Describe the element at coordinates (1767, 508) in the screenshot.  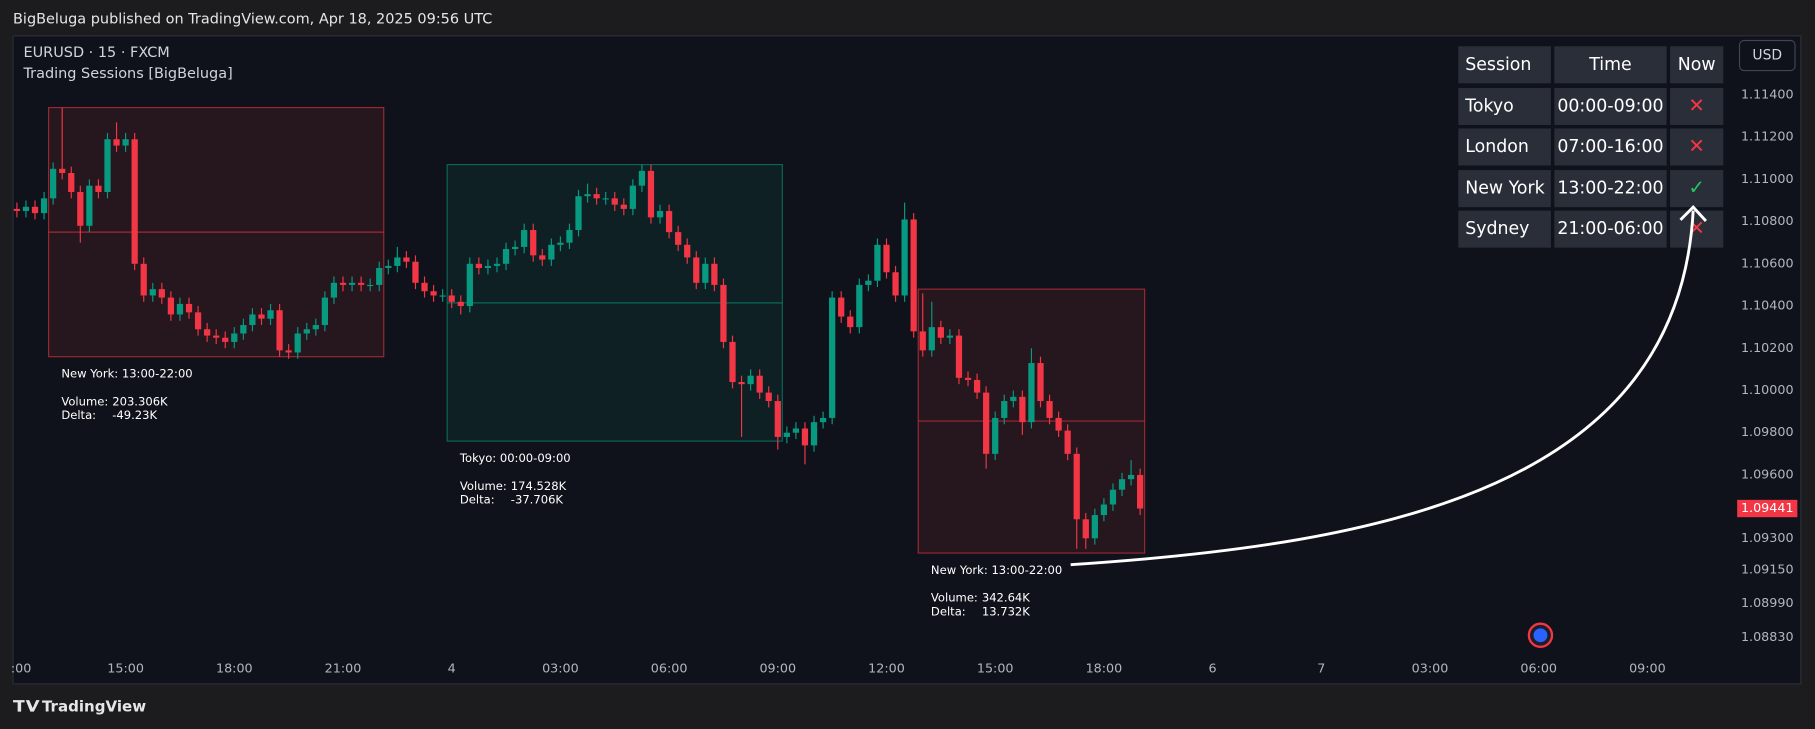
I see `last-price-tag` at that location.